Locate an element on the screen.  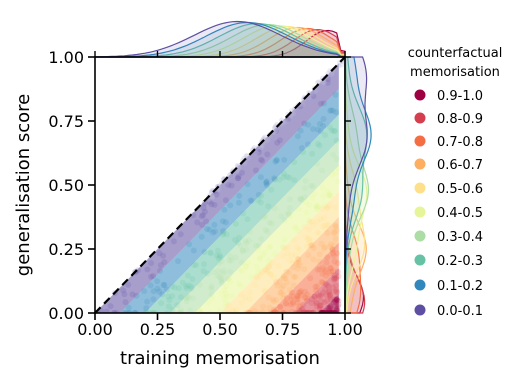
legend-label: 0.0-0.1 is located at coordinates (460, 311).